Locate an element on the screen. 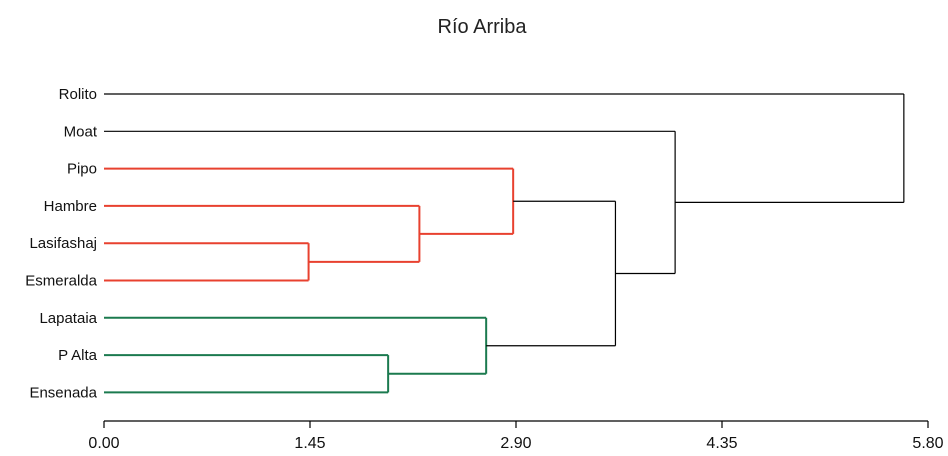 This screenshot has width=948, height=456. leaf-label-rolito: Rolito is located at coordinates (78, 94).